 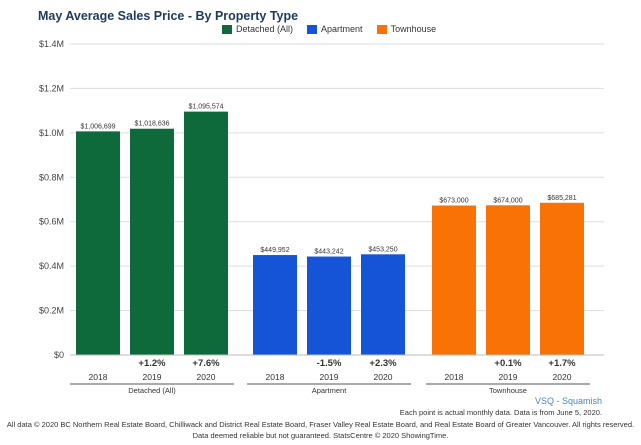 I want to click on y-tick-label: $1.0M, so click(x=51, y=133).